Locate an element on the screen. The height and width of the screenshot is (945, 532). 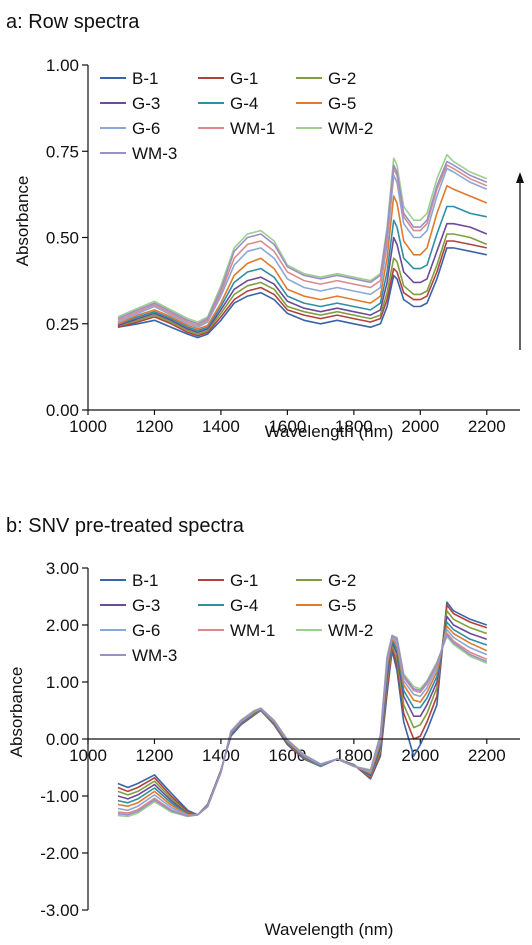
panel-a-xticks: 1000 1200 1400 1600 1800 2000 2200 is located at coordinates (287, 423).